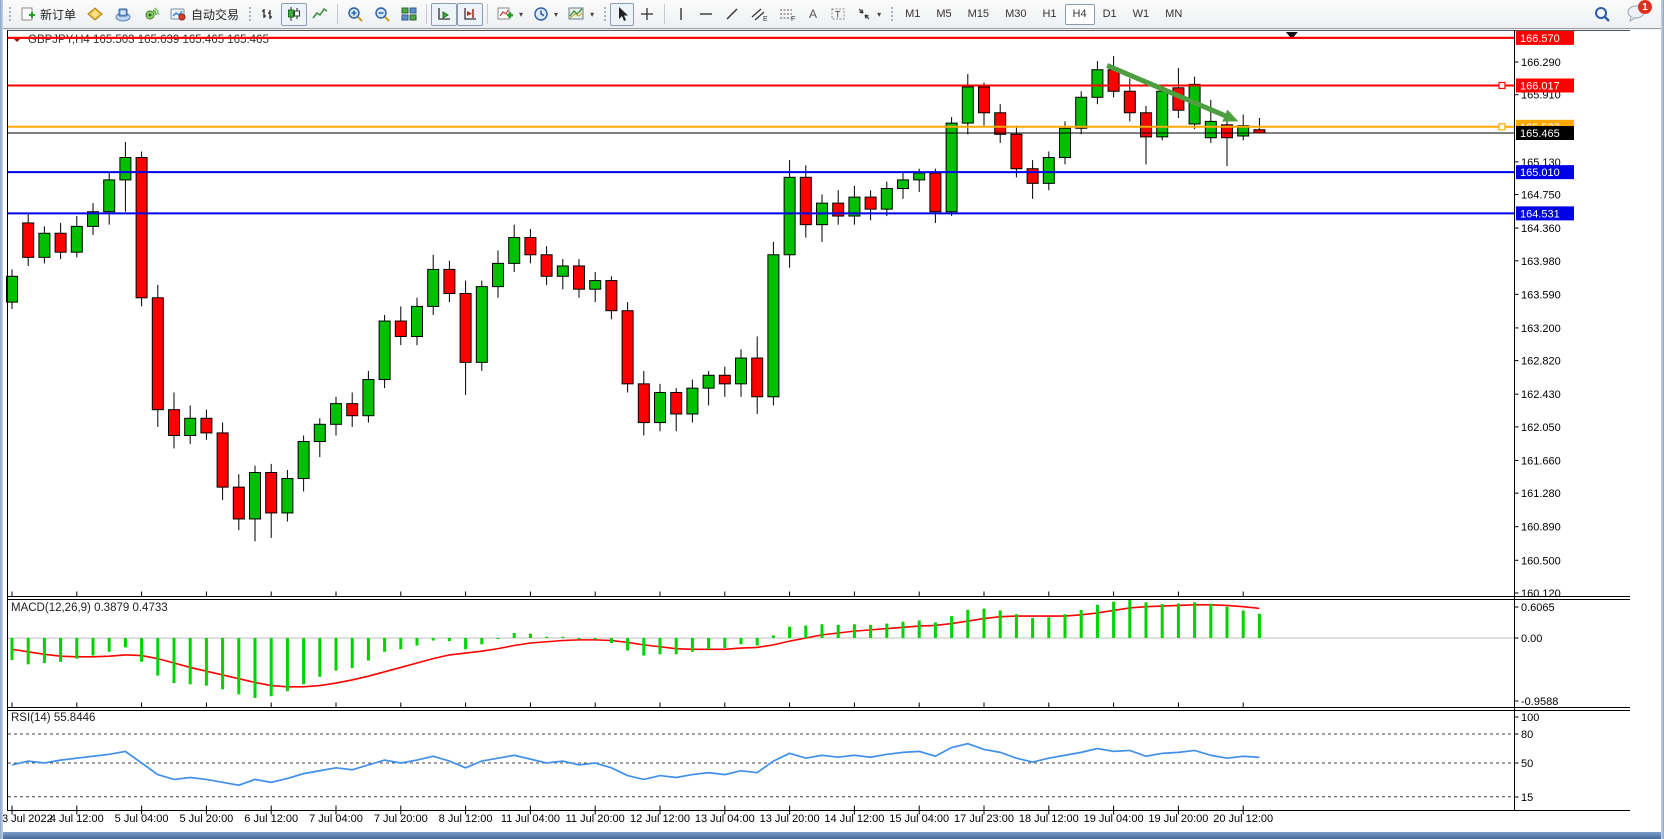 Image resolution: width=1664 pixels, height=839 pixels. I want to click on autotrading-button: 自动交易, so click(204, 14).